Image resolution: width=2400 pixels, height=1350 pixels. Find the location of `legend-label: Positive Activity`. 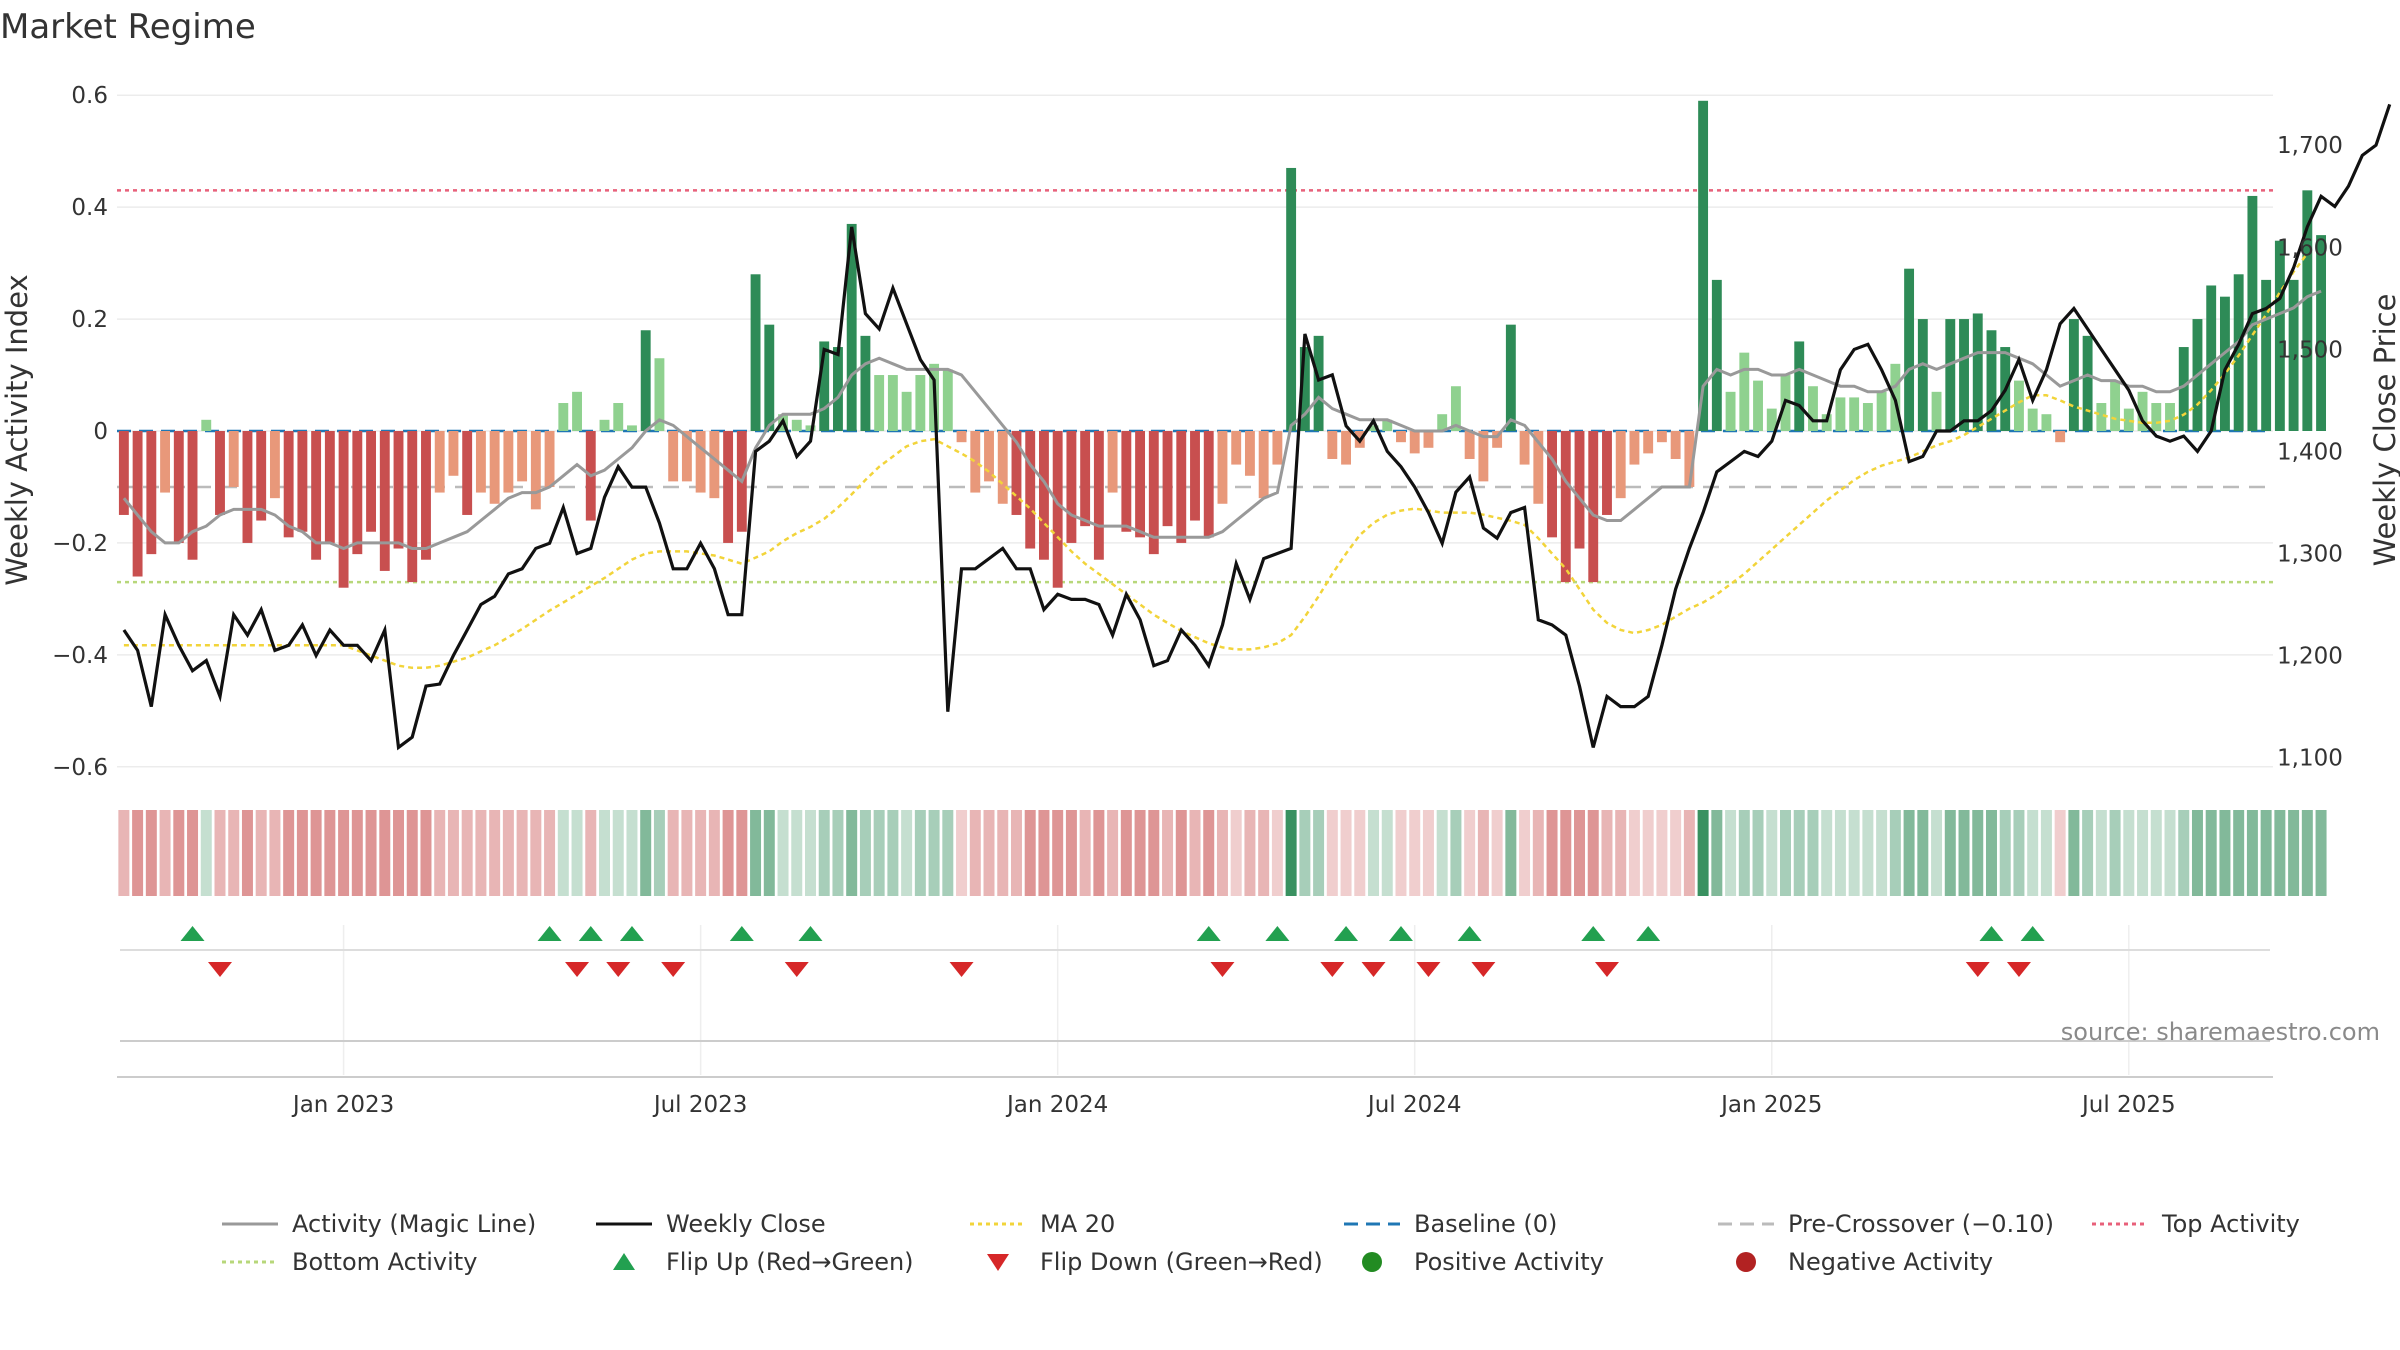

legend-label: Positive Activity is located at coordinates (1509, 1262).